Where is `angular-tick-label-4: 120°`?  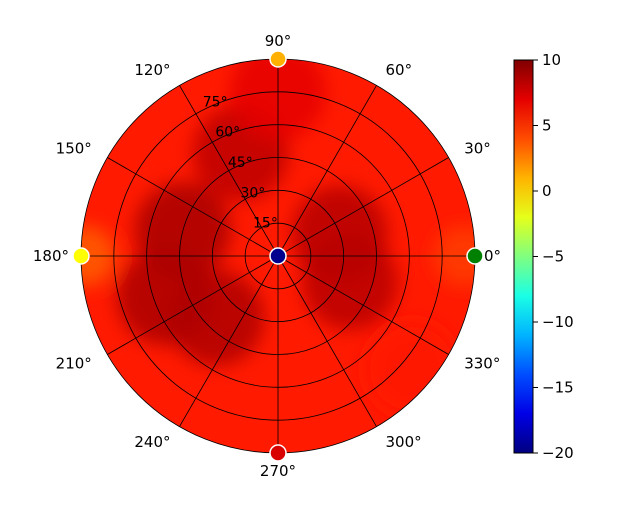
angular-tick-label-4: 120° is located at coordinates (152, 70).